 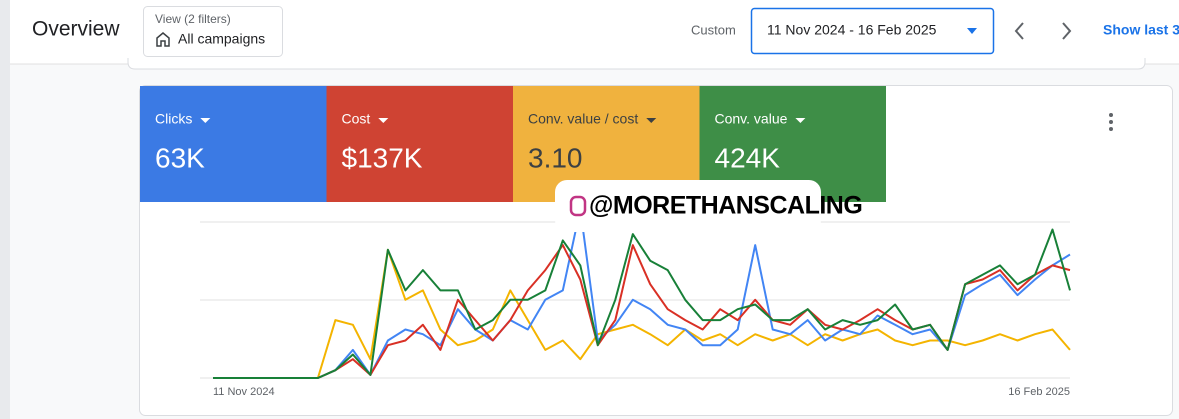 What do you see at coordinates (5, 209) in the screenshot?
I see `side-strip` at bounding box center [5, 209].